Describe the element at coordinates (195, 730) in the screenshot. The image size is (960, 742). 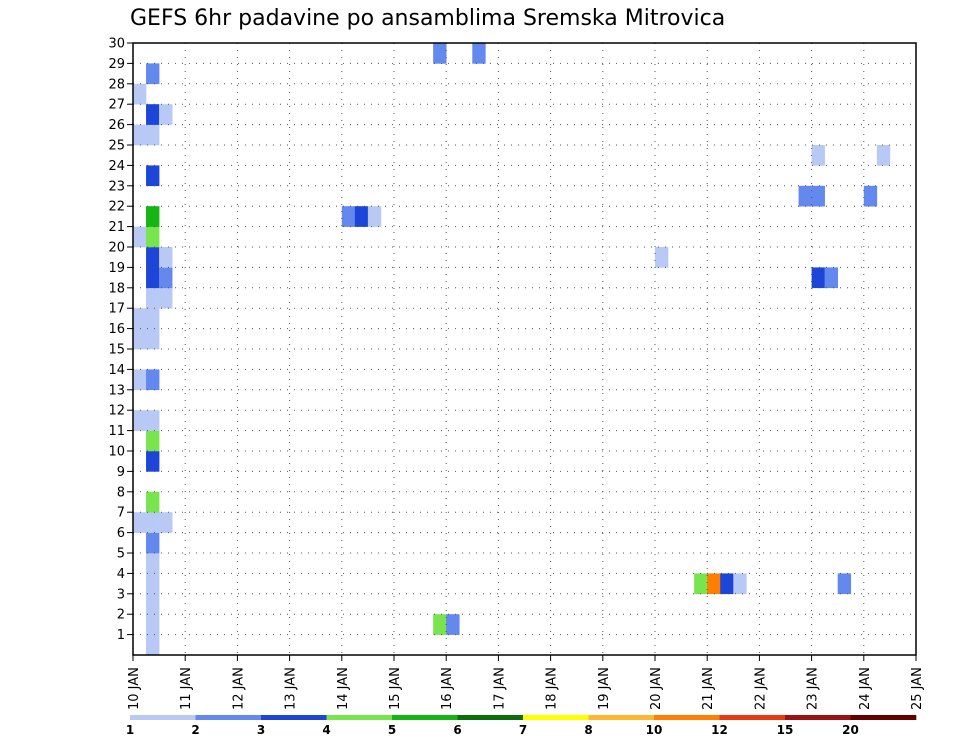
I see `colorbar-label: 2` at that location.